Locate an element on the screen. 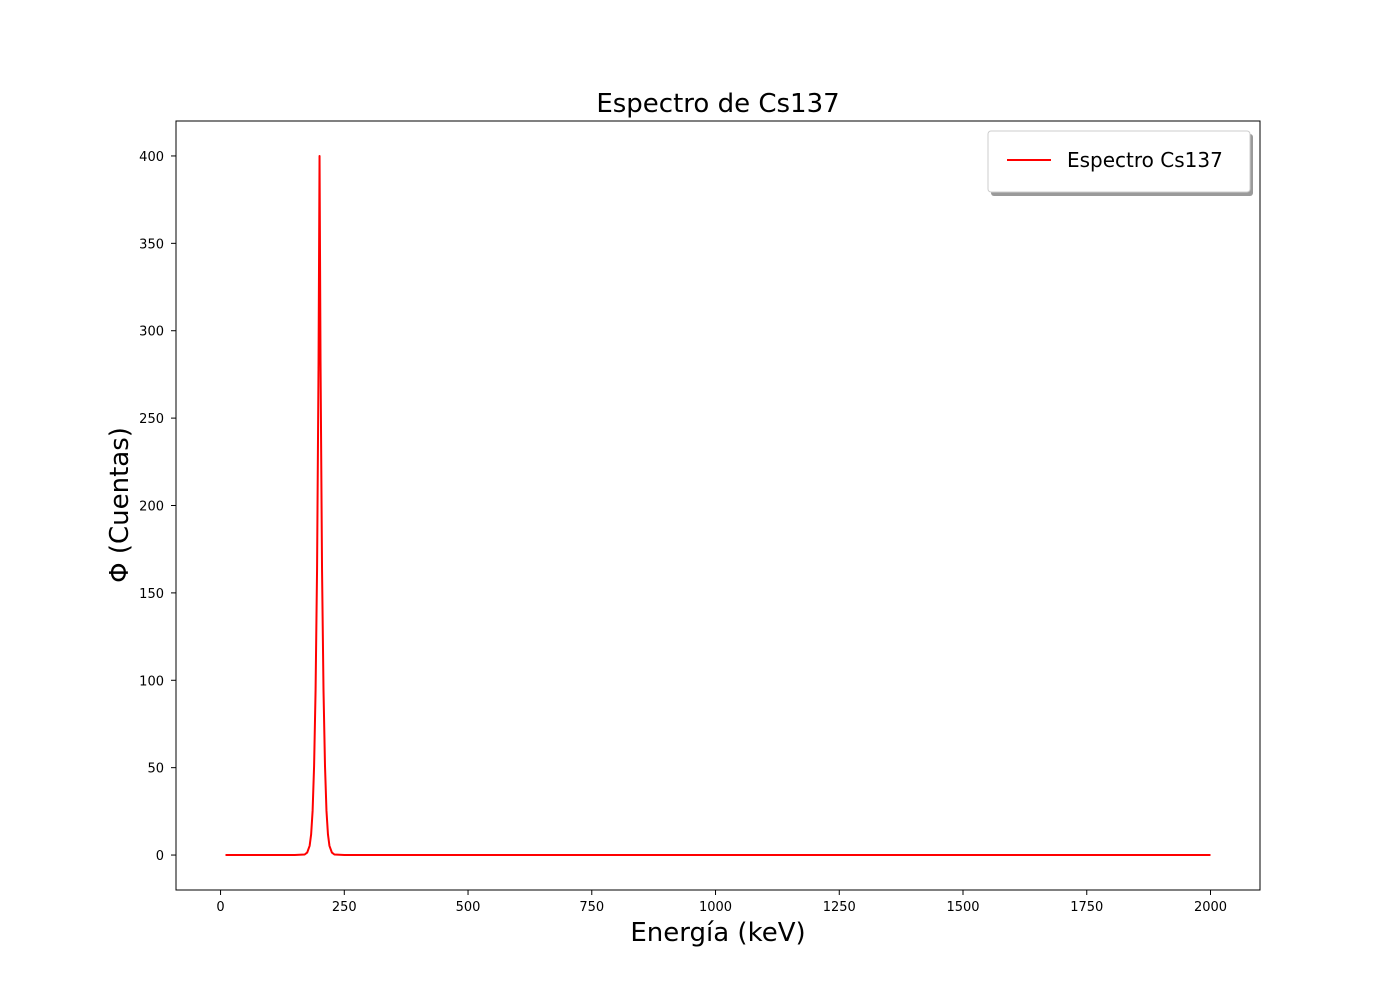 The width and height of the screenshot is (1400, 1000). legend-box is located at coordinates (1119, 161).